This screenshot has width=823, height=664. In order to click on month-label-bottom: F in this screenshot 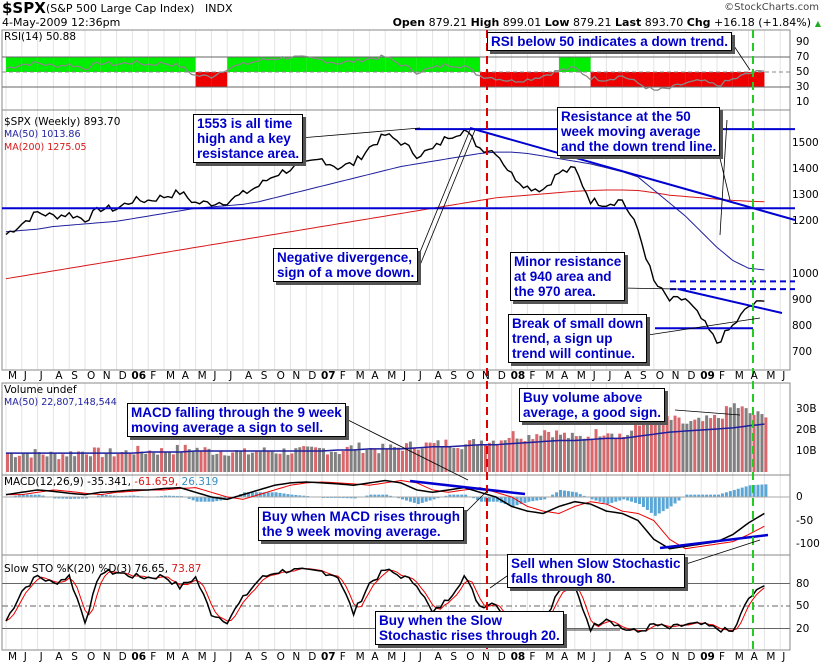, I will do `click(722, 657)`.